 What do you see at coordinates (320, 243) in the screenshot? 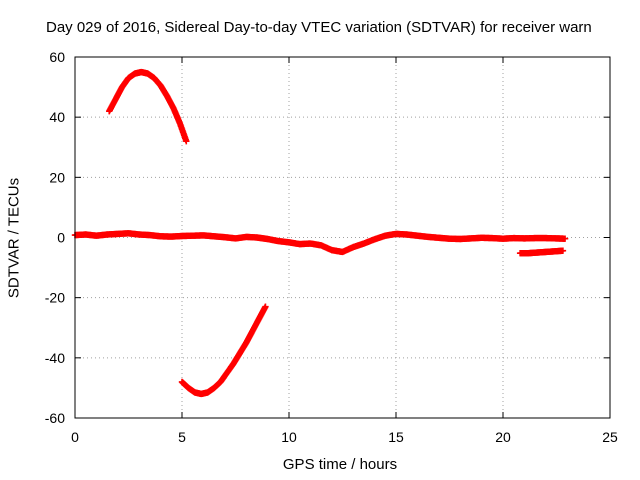
I see `series-main-trace` at bounding box center [320, 243].